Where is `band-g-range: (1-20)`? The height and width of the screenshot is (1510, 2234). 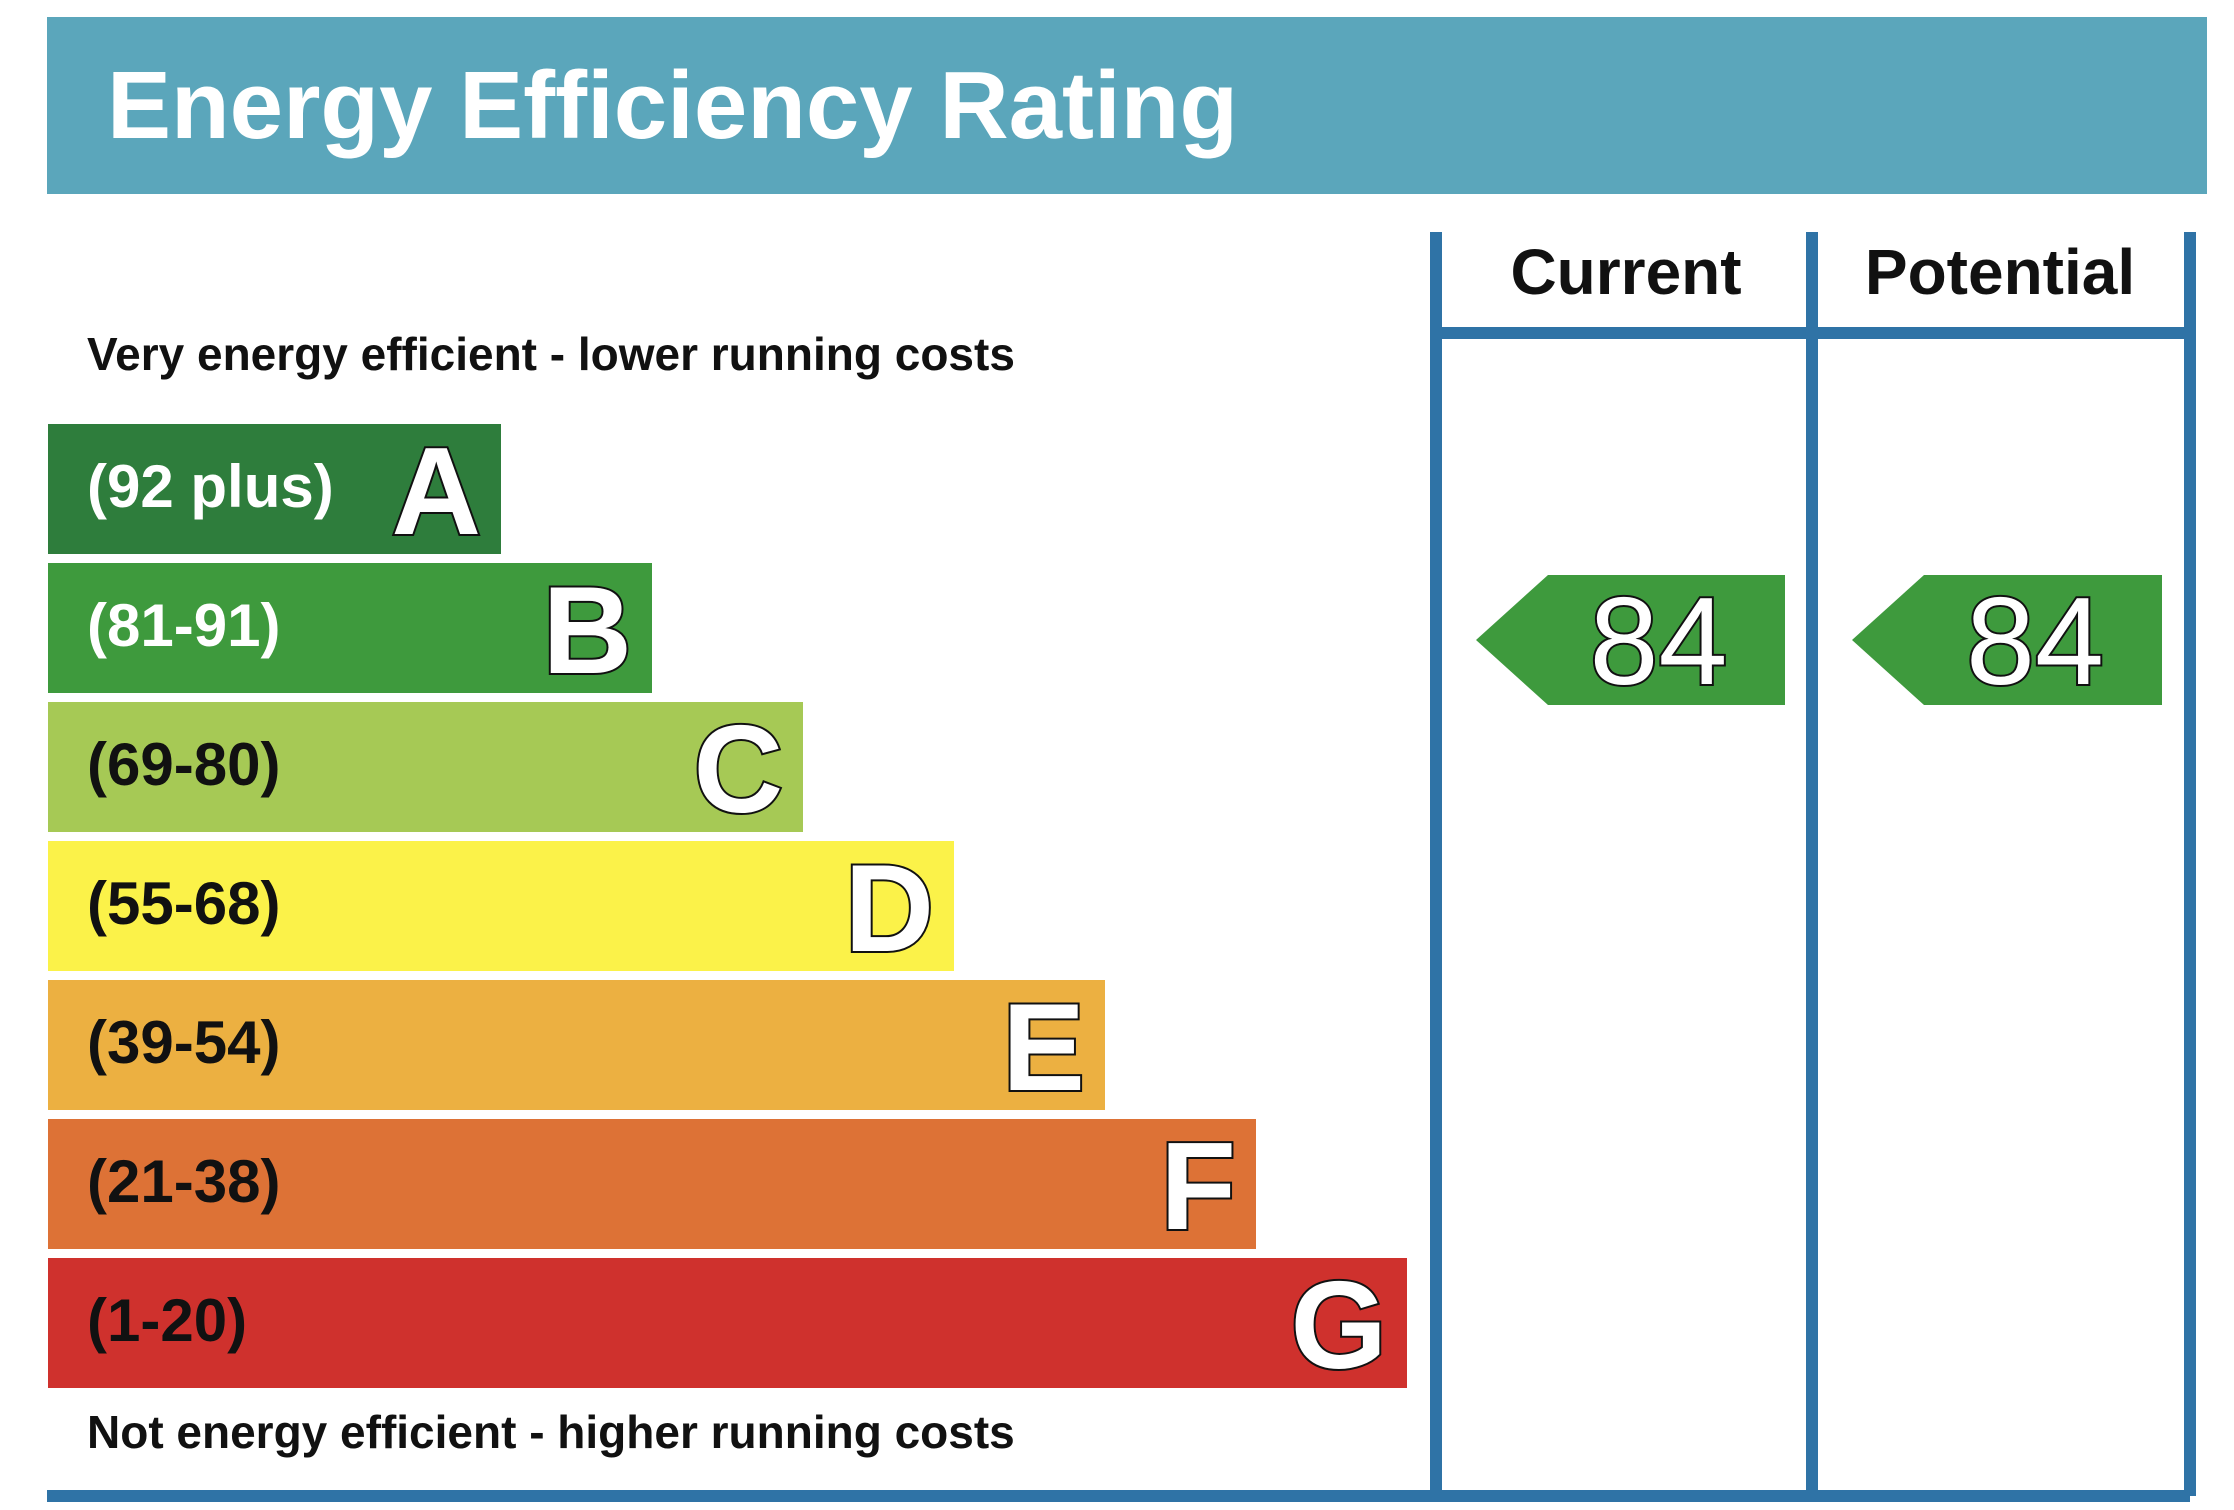 band-g-range: (1-20) is located at coordinates (167, 1320).